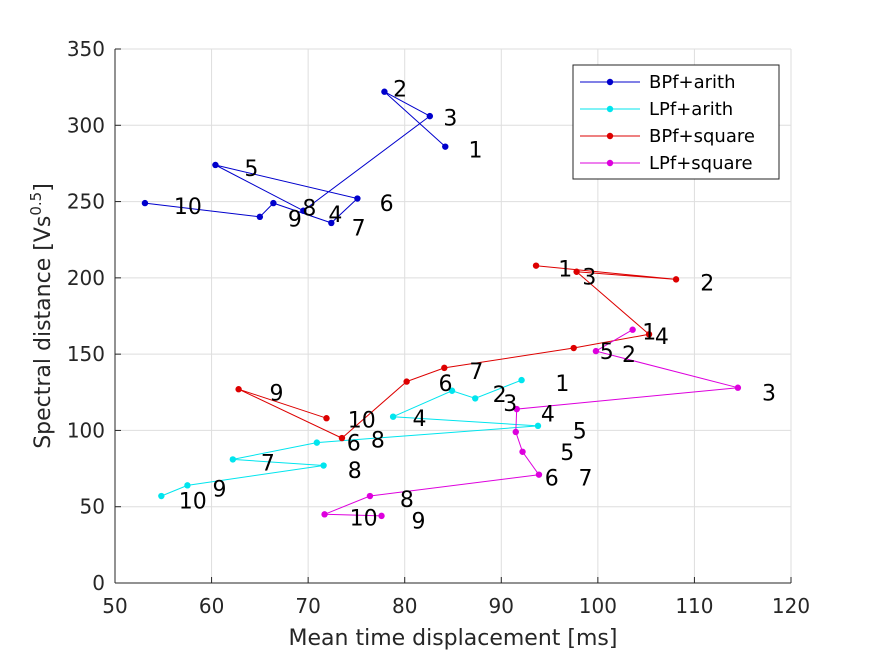  I want to click on x-tick-label: 60, so click(211, 606).